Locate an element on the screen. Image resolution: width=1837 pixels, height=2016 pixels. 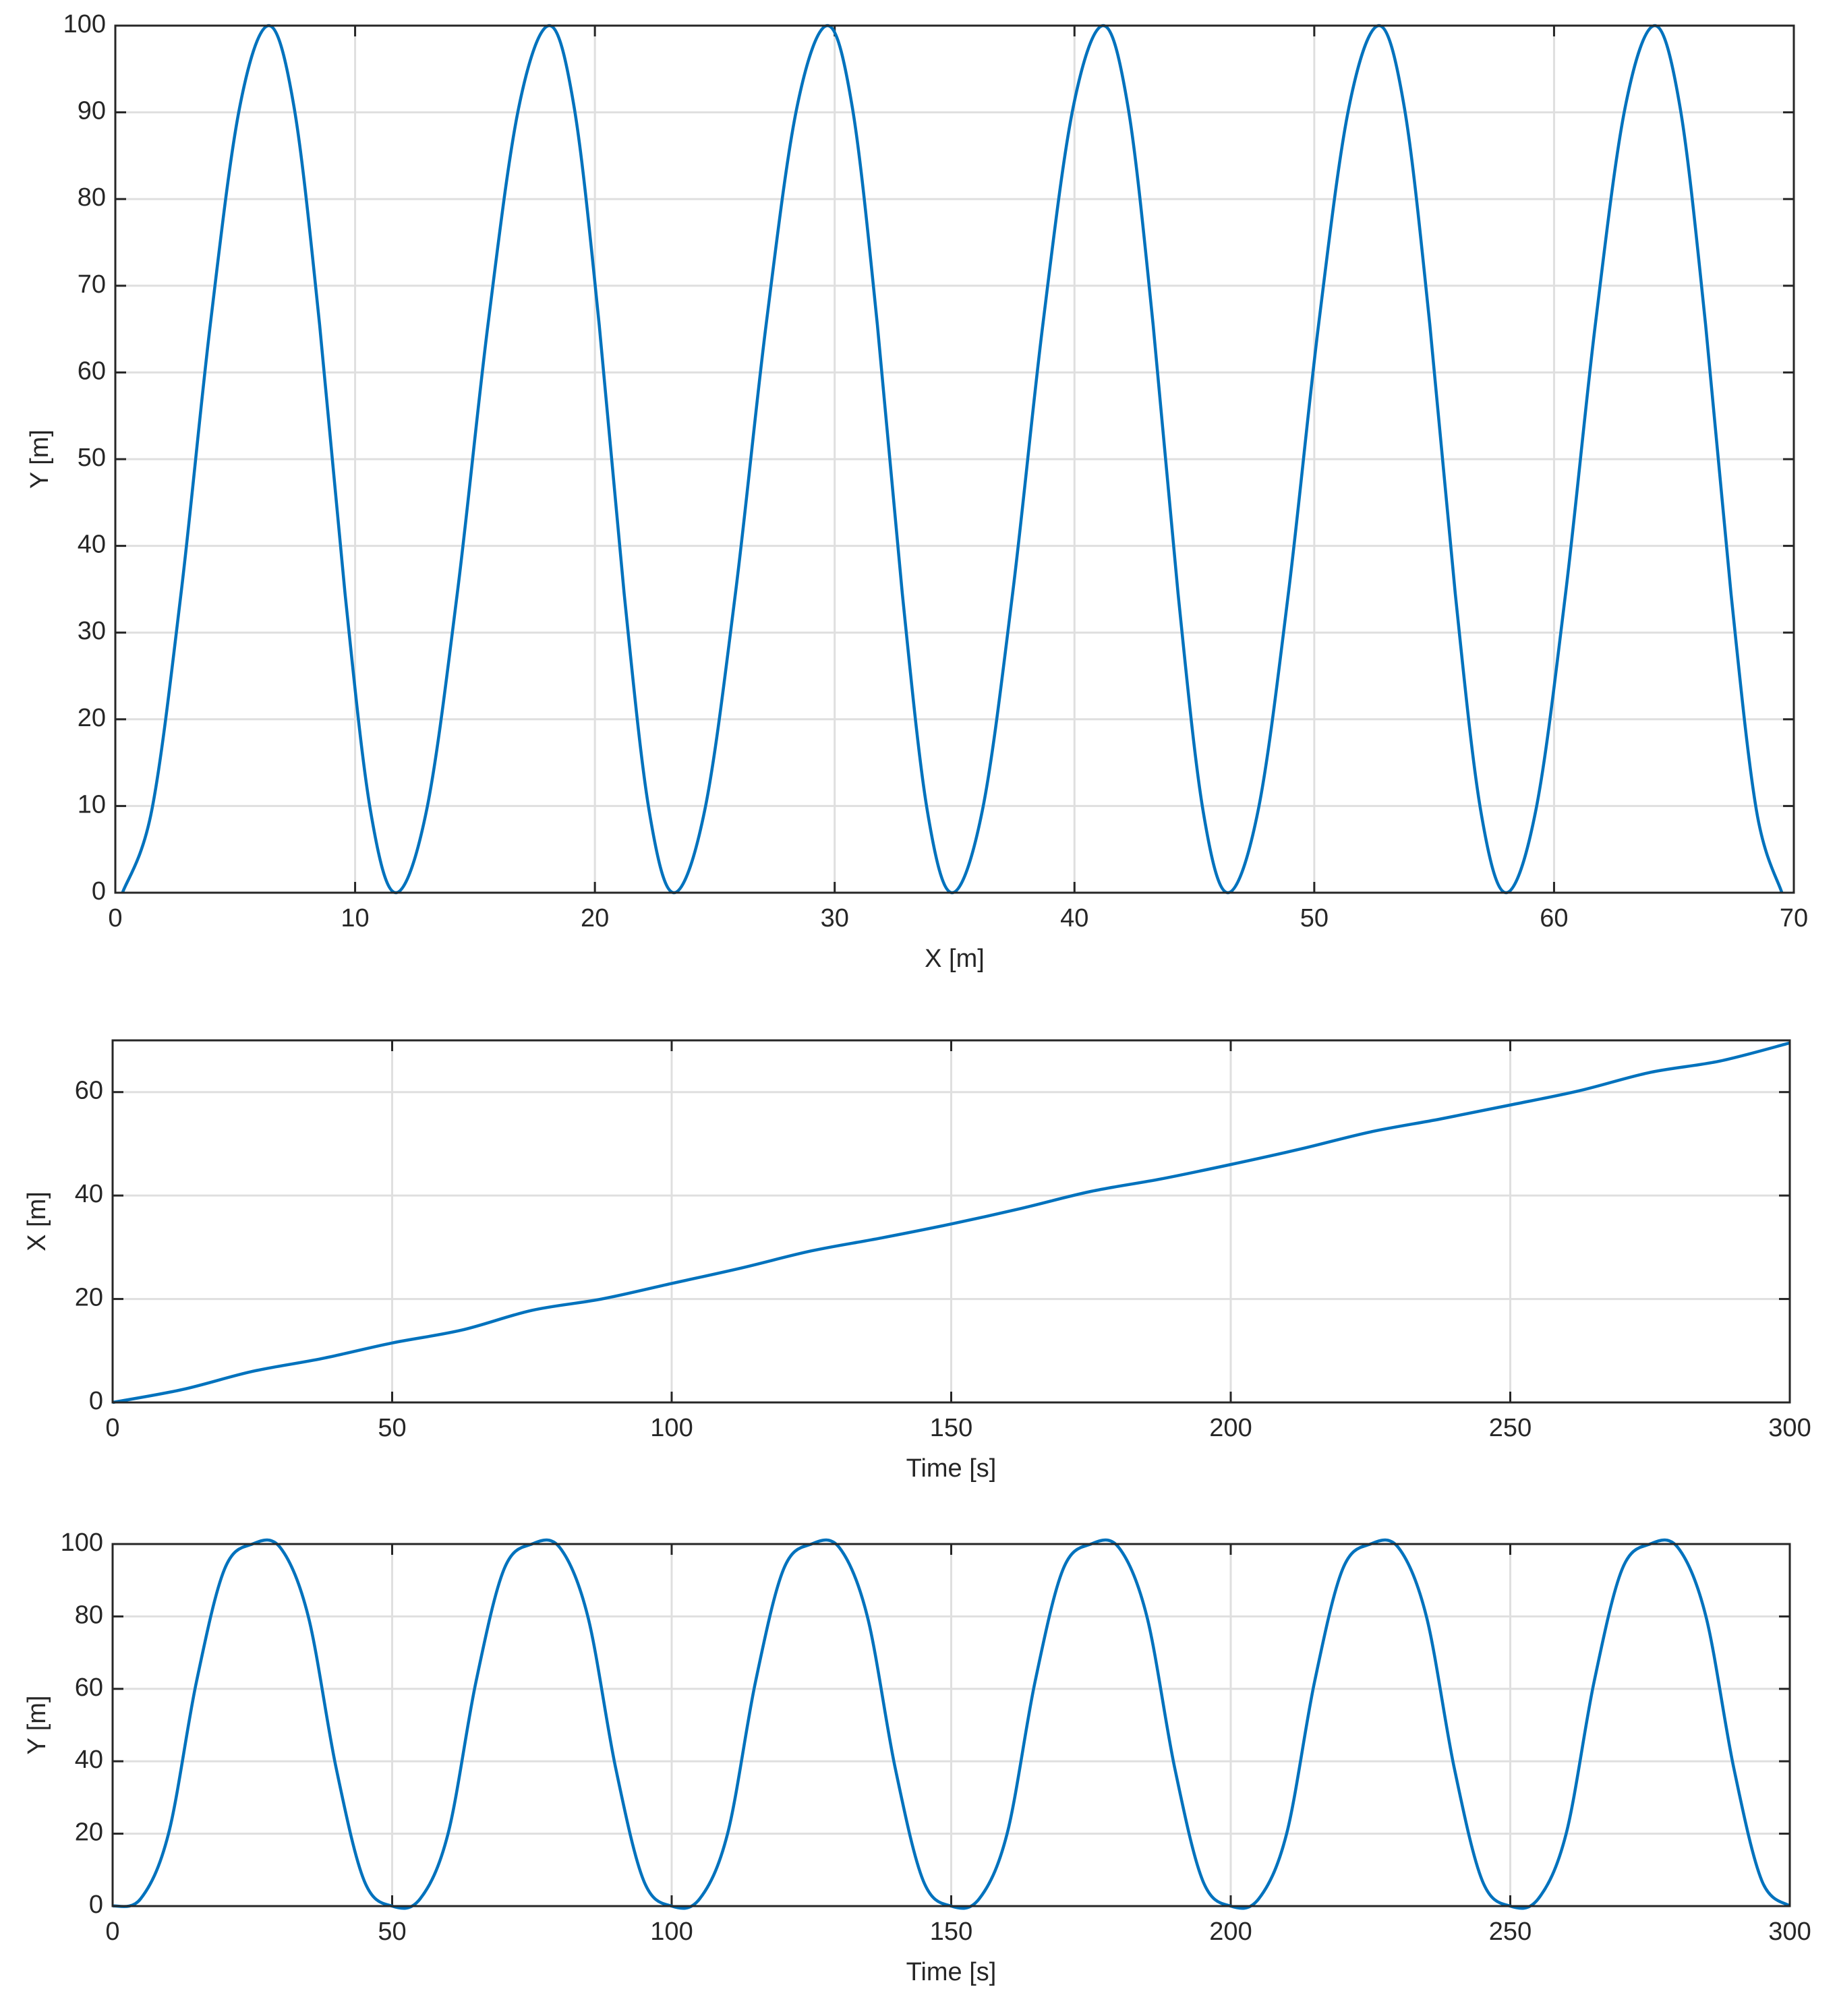
x-tick-label: 40 is located at coordinates (1074, 918).